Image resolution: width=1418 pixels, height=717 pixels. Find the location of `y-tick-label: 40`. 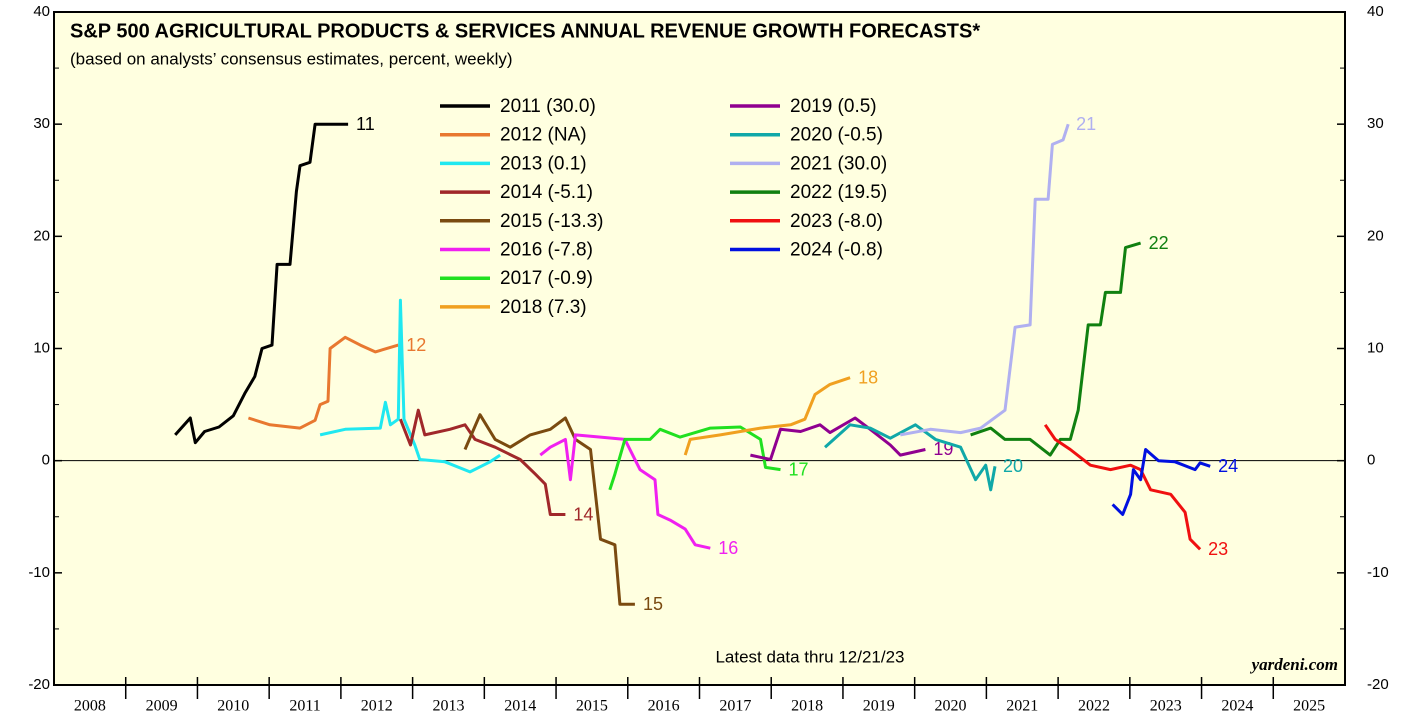

y-tick-label: 40 is located at coordinates (41, 11).